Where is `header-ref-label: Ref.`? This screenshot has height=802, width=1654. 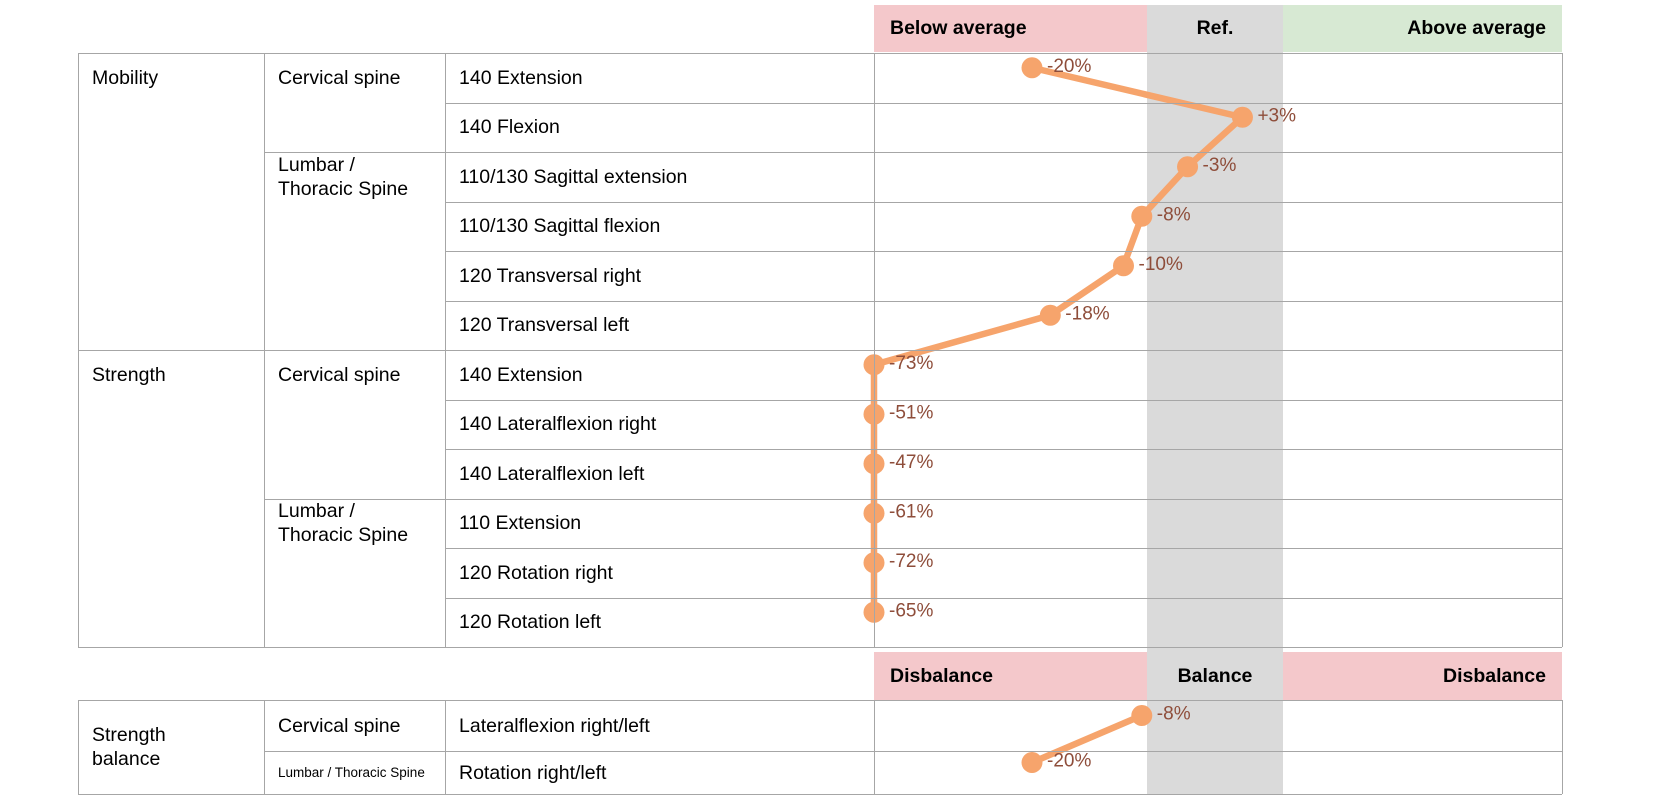 header-ref-label: Ref. is located at coordinates (1215, 28).